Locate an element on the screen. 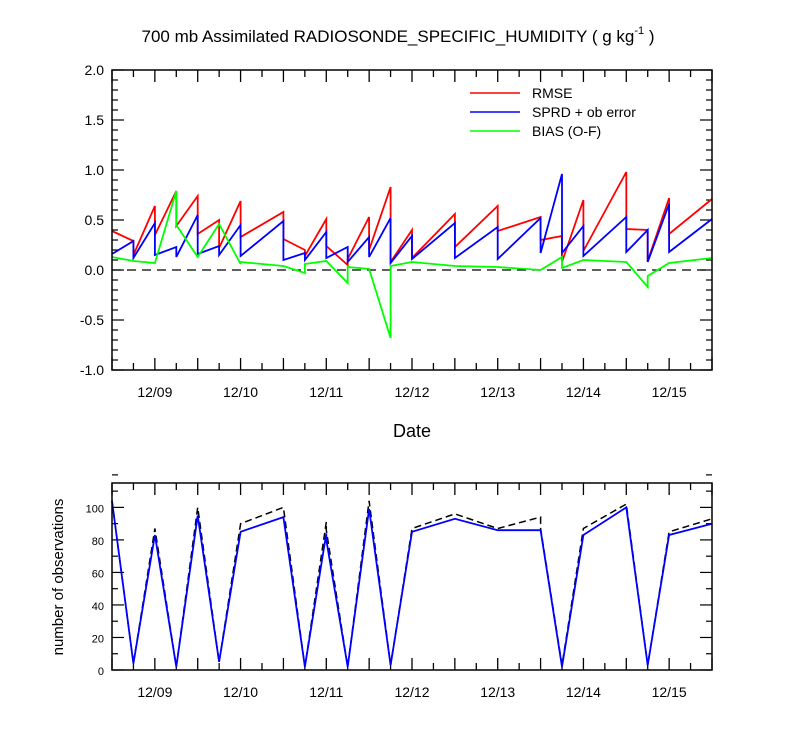 The width and height of the screenshot is (800, 750). bottom-y-tick-label: 80 is located at coordinates (98, 542).